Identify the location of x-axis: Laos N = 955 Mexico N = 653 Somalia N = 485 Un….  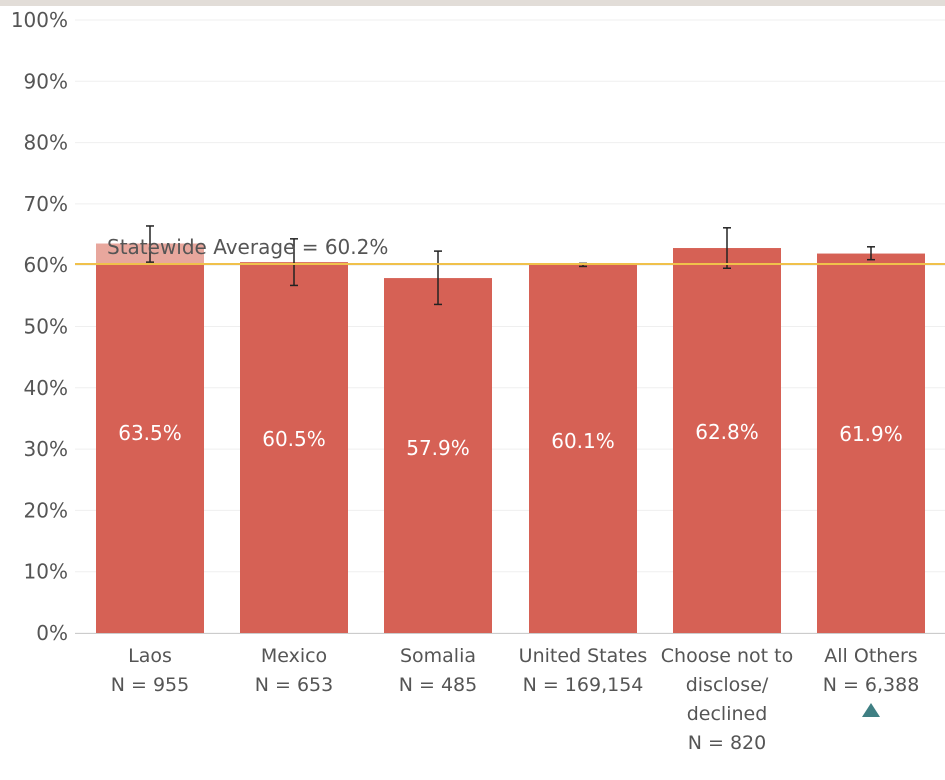
(510, 693).